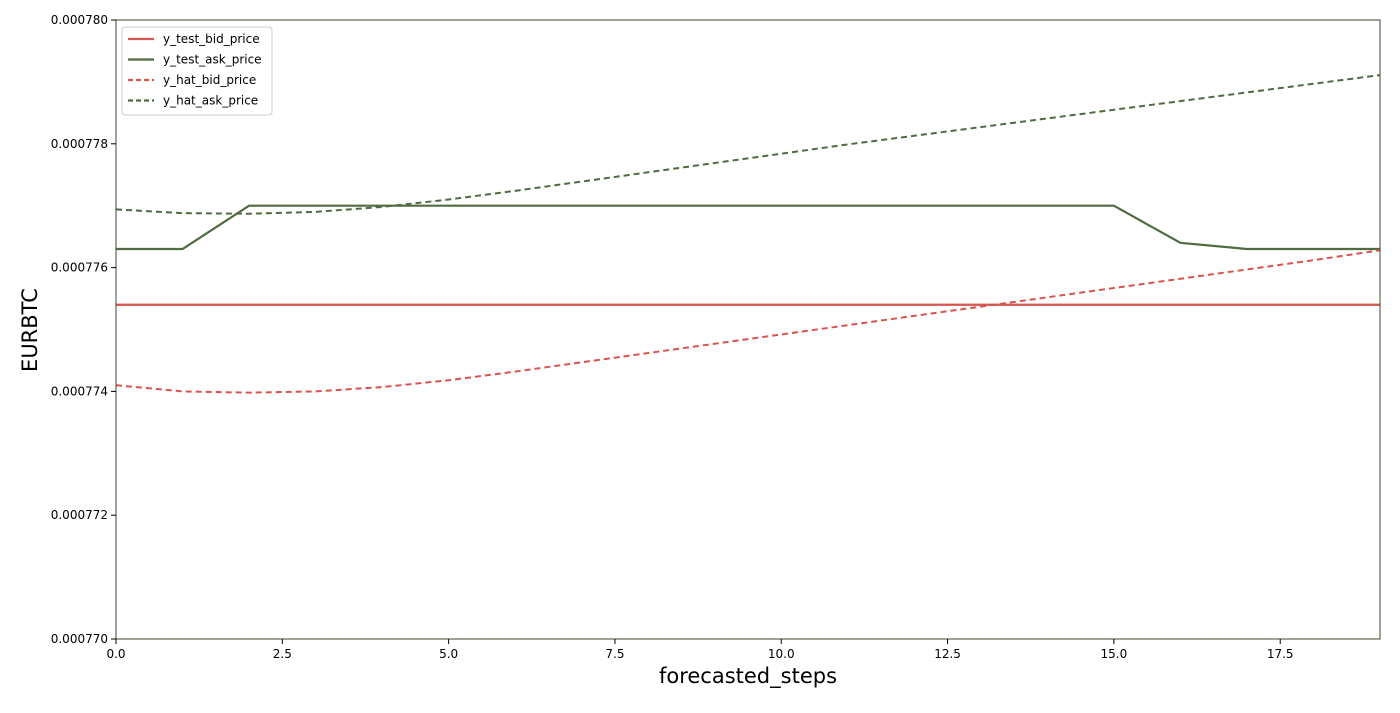  What do you see at coordinates (700, 650) in the screenshot?
I see `x-axis: 0.0 2.5 5.0 7.5 10.0 12.5 15.0 17.5` at bounding box center [700, 650].